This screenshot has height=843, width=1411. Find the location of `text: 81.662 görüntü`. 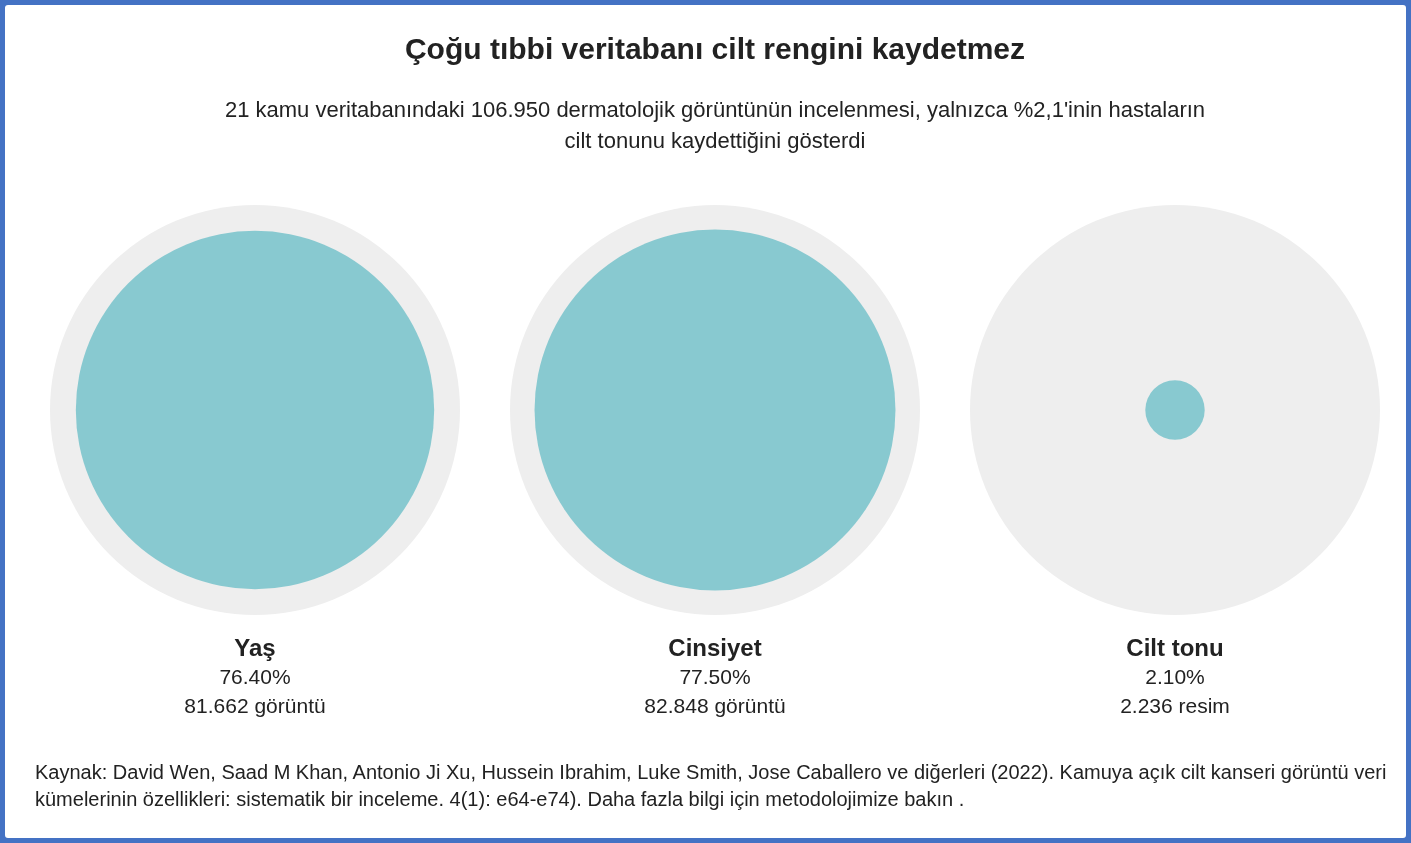

text: 81.662 görüntü is located at coordinates (255, 705).